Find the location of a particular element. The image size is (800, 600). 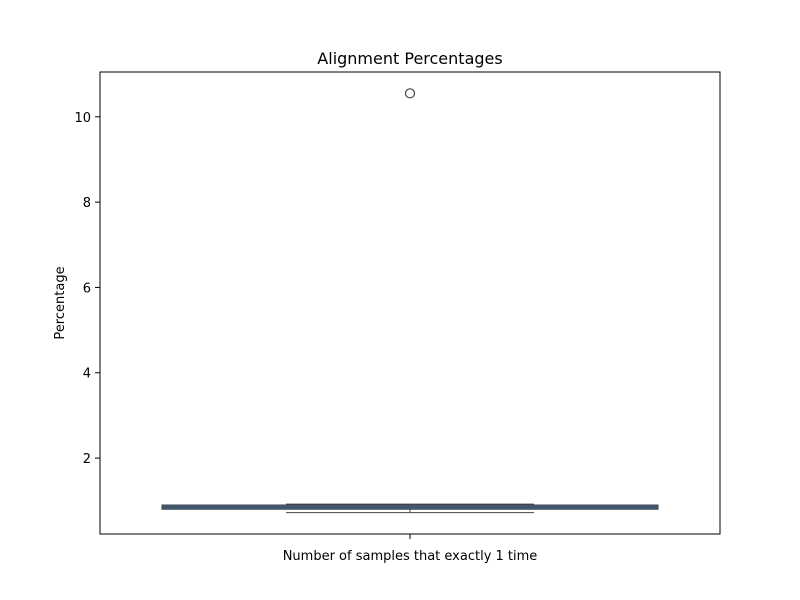

x-tick-label: Number of samples that exactly 1 time is located at coordinates (410, 556).